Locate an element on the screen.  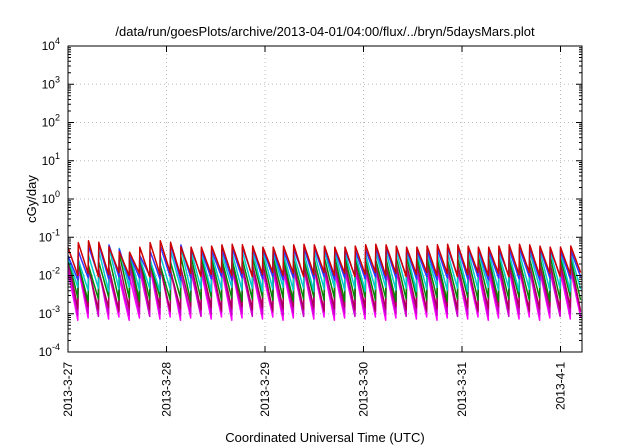
y-tick-exponent: -4 is located at coordinates (56, 347).